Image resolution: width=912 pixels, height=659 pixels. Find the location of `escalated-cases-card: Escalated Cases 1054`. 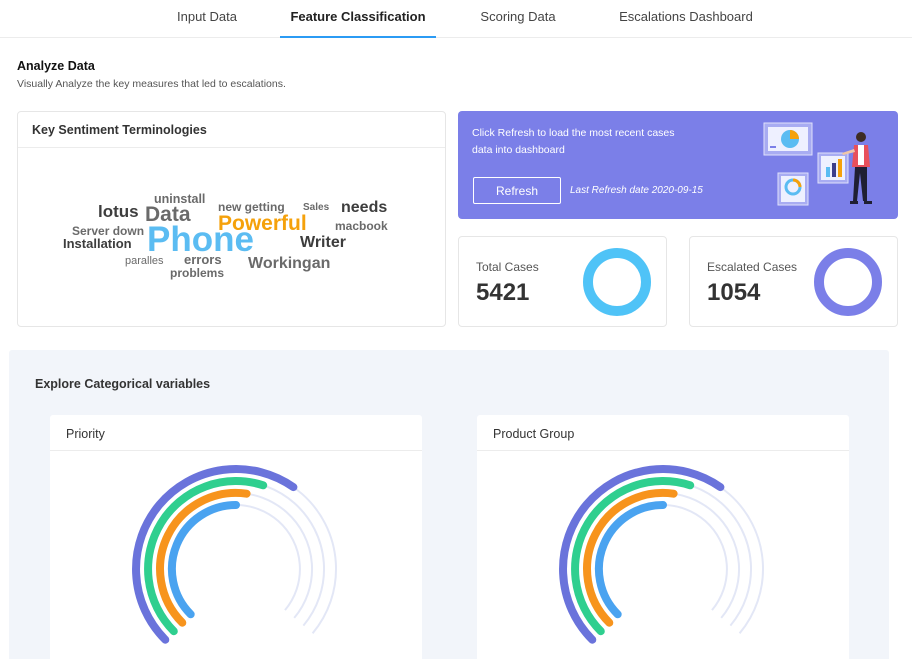

escalated-cases-card: Escalated Cases 1054 is located at coordinates (793, 281).